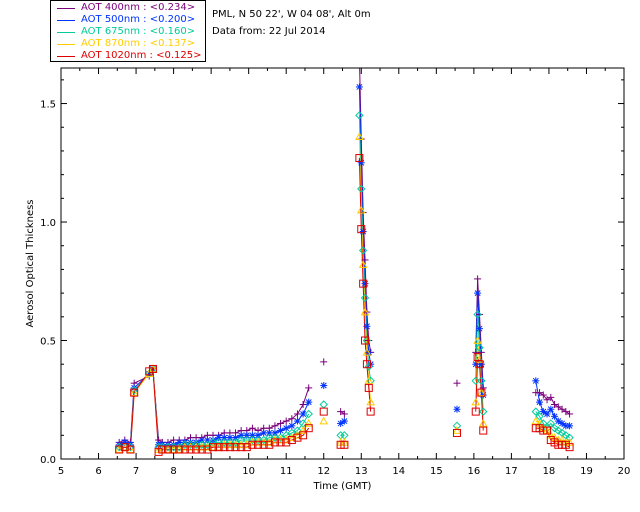 The height and width of the screenshot is (512, 640). I want to click on x-tick-label: 14, so click(398, 471).